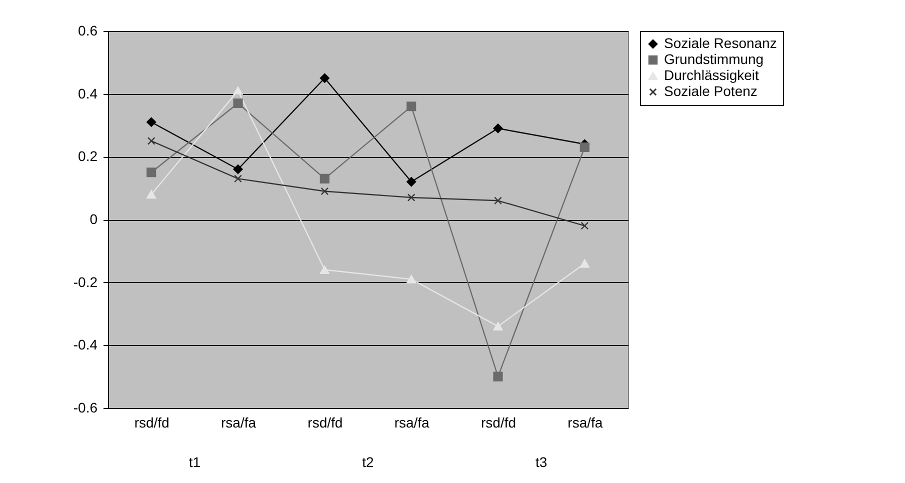  I want to click on y-tick-label: 0.2, so click(88, 156).